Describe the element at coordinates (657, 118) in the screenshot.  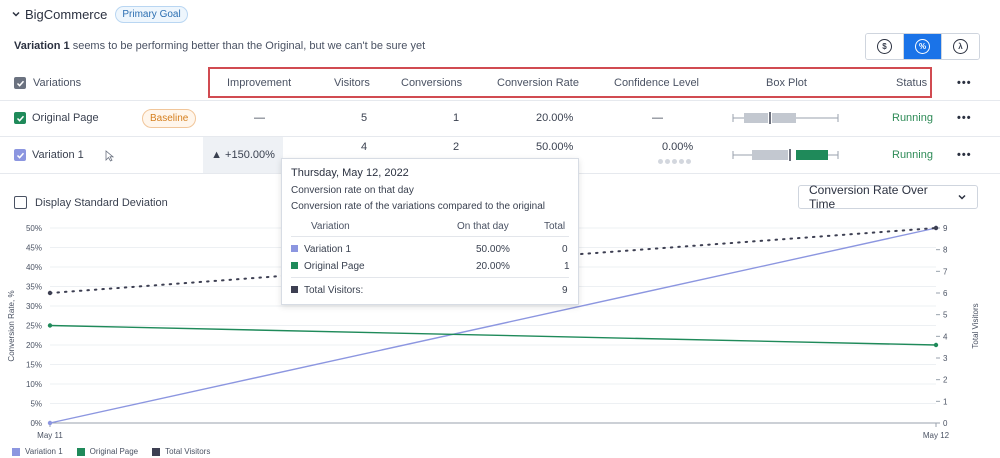
I see `confidence-value: —` at that location.